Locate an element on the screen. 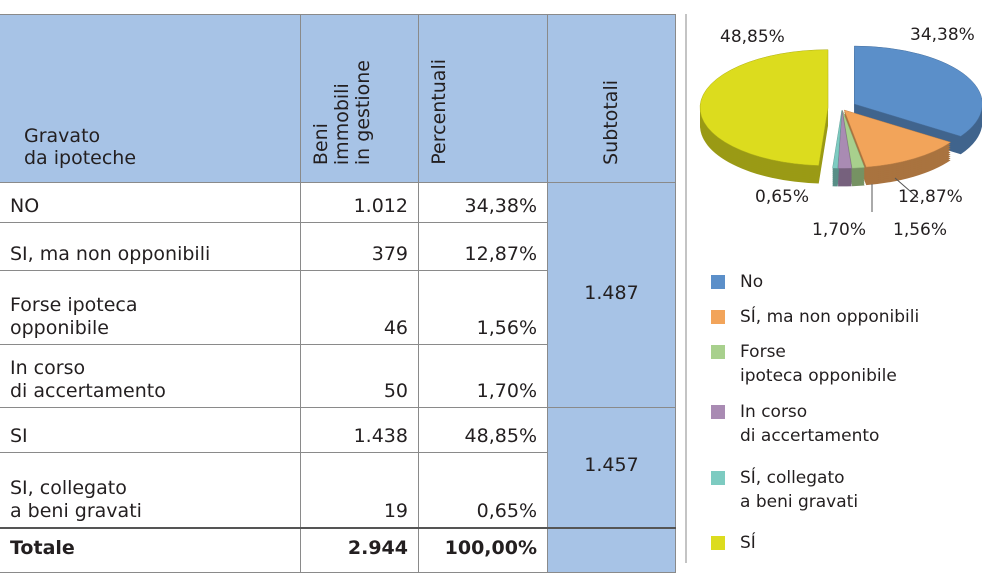  cell: In corso di accertamento is located at coordinates (150, 376).